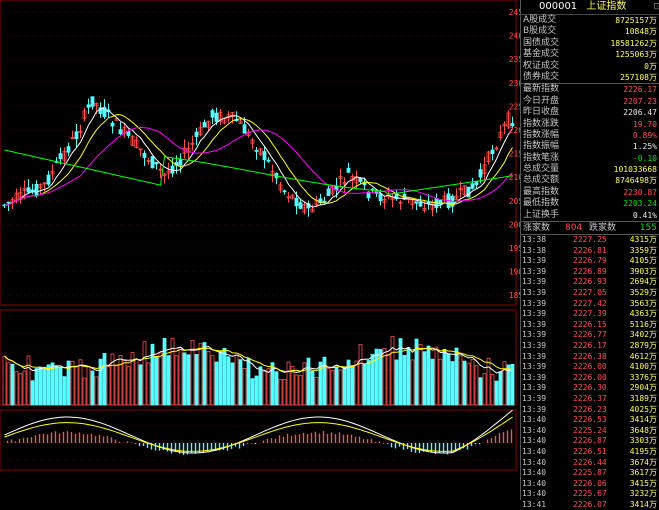  What do you see at coordinates (590, 325) in the screenshot?
I see `tick-row: 13:39 2226.15 5116万` at bounding box center [590, 325].